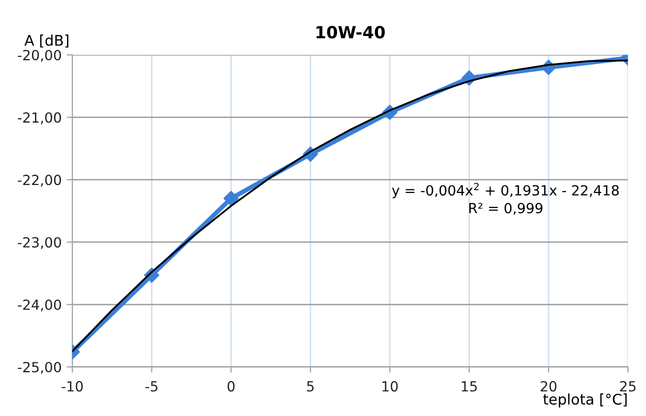 This screenshot has height=416, width=646. I want to click on x-tick-label: 10, so click(390, 386).